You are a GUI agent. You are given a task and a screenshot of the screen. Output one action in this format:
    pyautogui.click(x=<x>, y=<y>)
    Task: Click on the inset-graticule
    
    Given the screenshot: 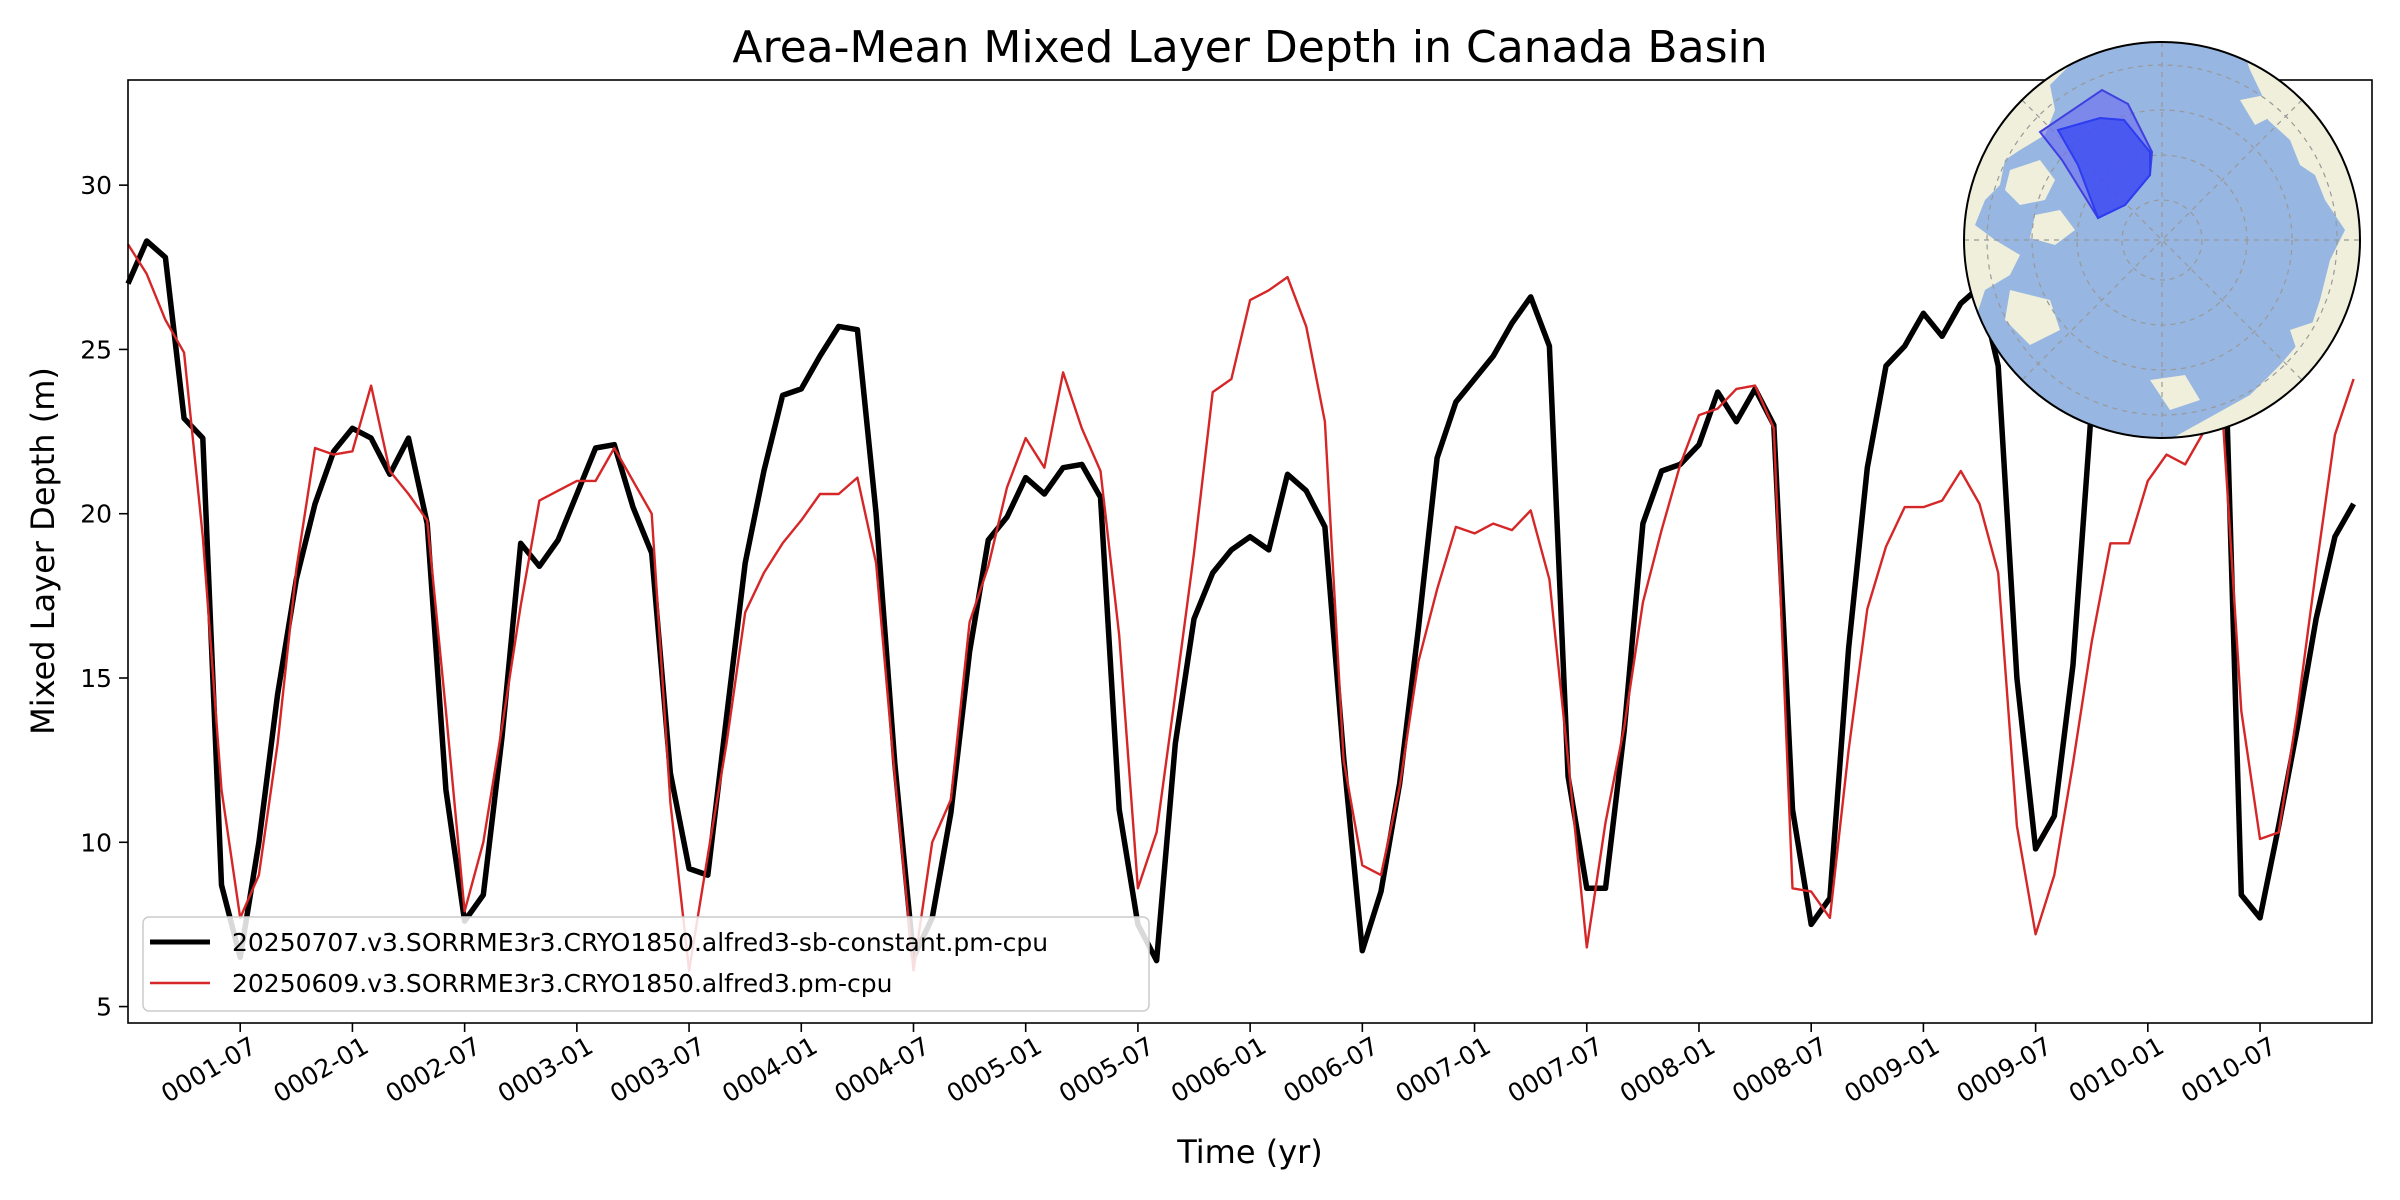 What is the action you would take?
    pyautogui.click(x=2162, y=240)
    